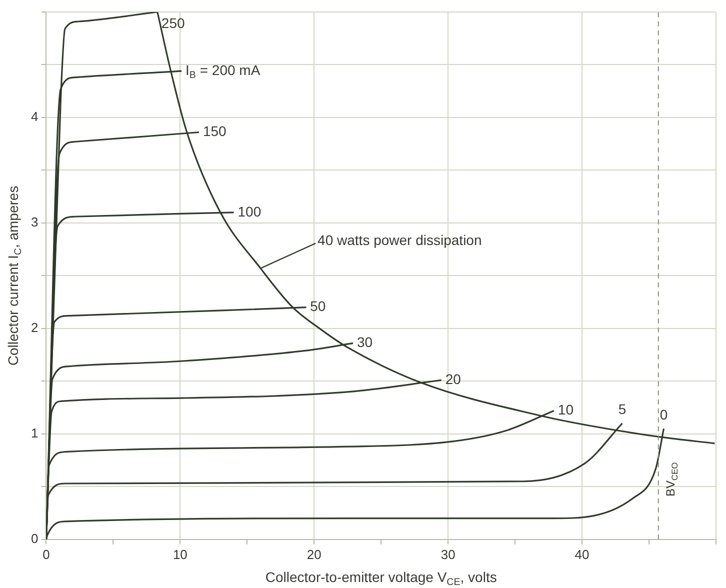 The image size is (726, 588). What do you see at coordinates (34, 328) in the screenshot?
I see `y-tick-label: 2` at bounding box center [34, 328].